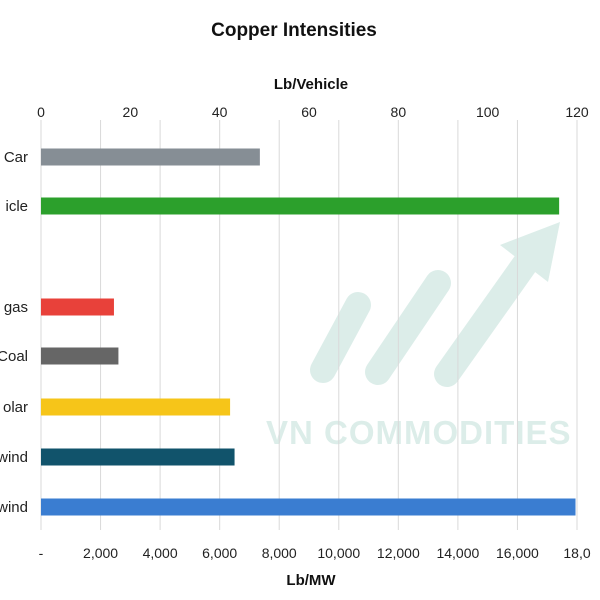 The image size is (600, 600). What do you see at coordinates (311, 84) in the screenshot?
I see `top-axis-label: Lb/Vehicle` at bounding box center [311, 84].